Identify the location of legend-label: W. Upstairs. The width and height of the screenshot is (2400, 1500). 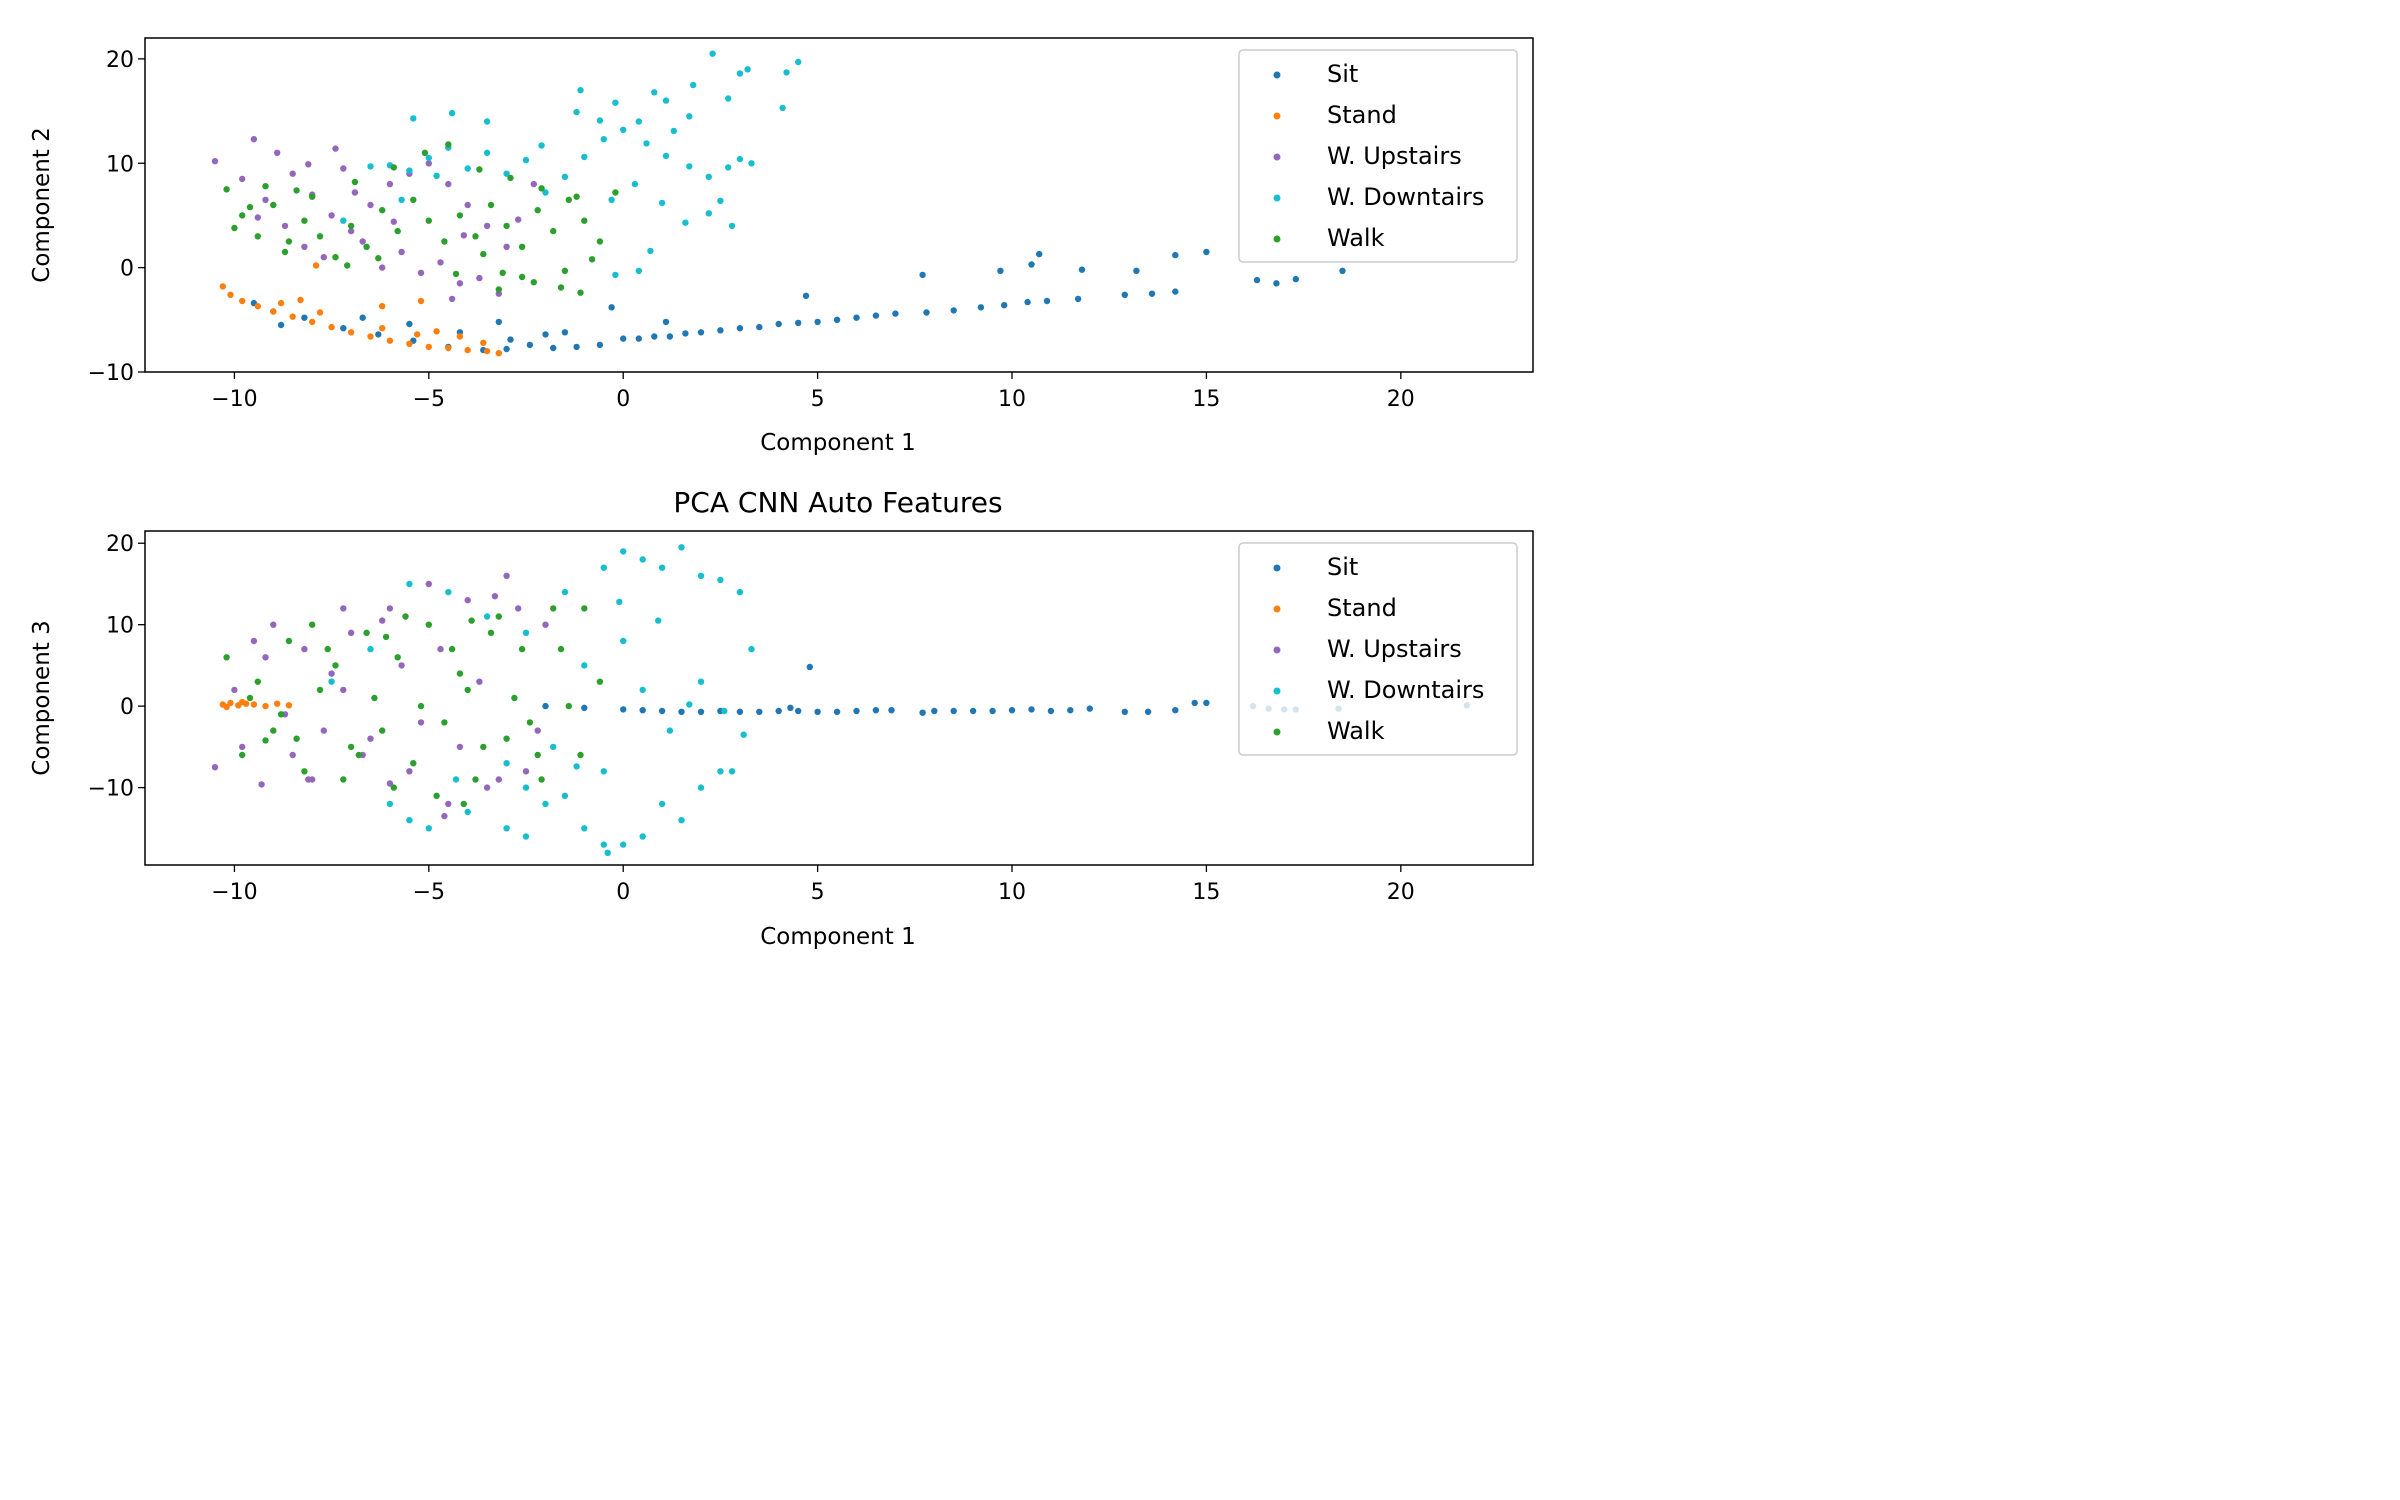
(1394, 649).